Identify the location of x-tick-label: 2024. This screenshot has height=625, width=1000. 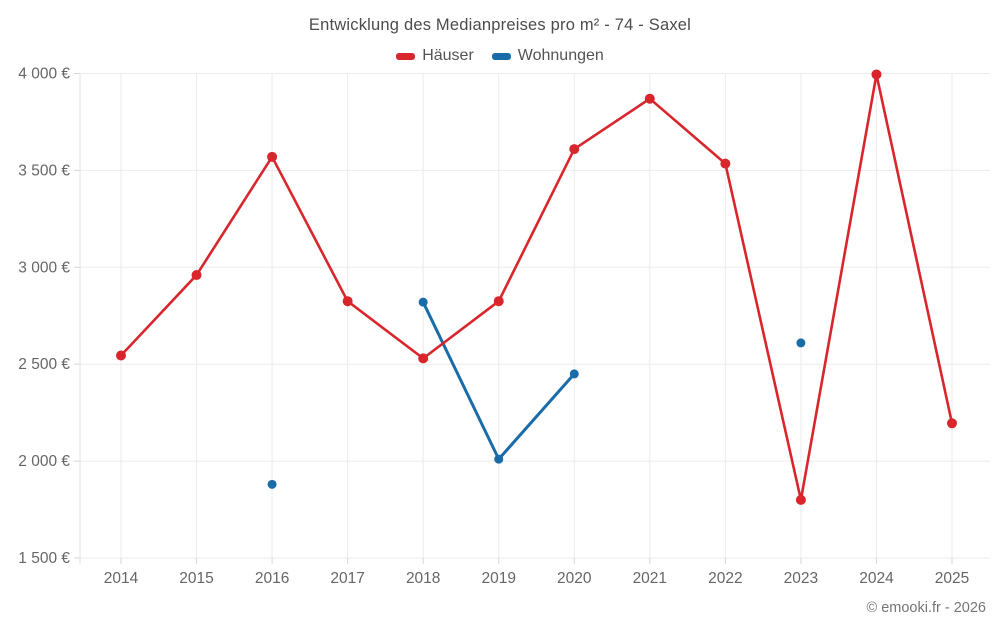
(876, 578).